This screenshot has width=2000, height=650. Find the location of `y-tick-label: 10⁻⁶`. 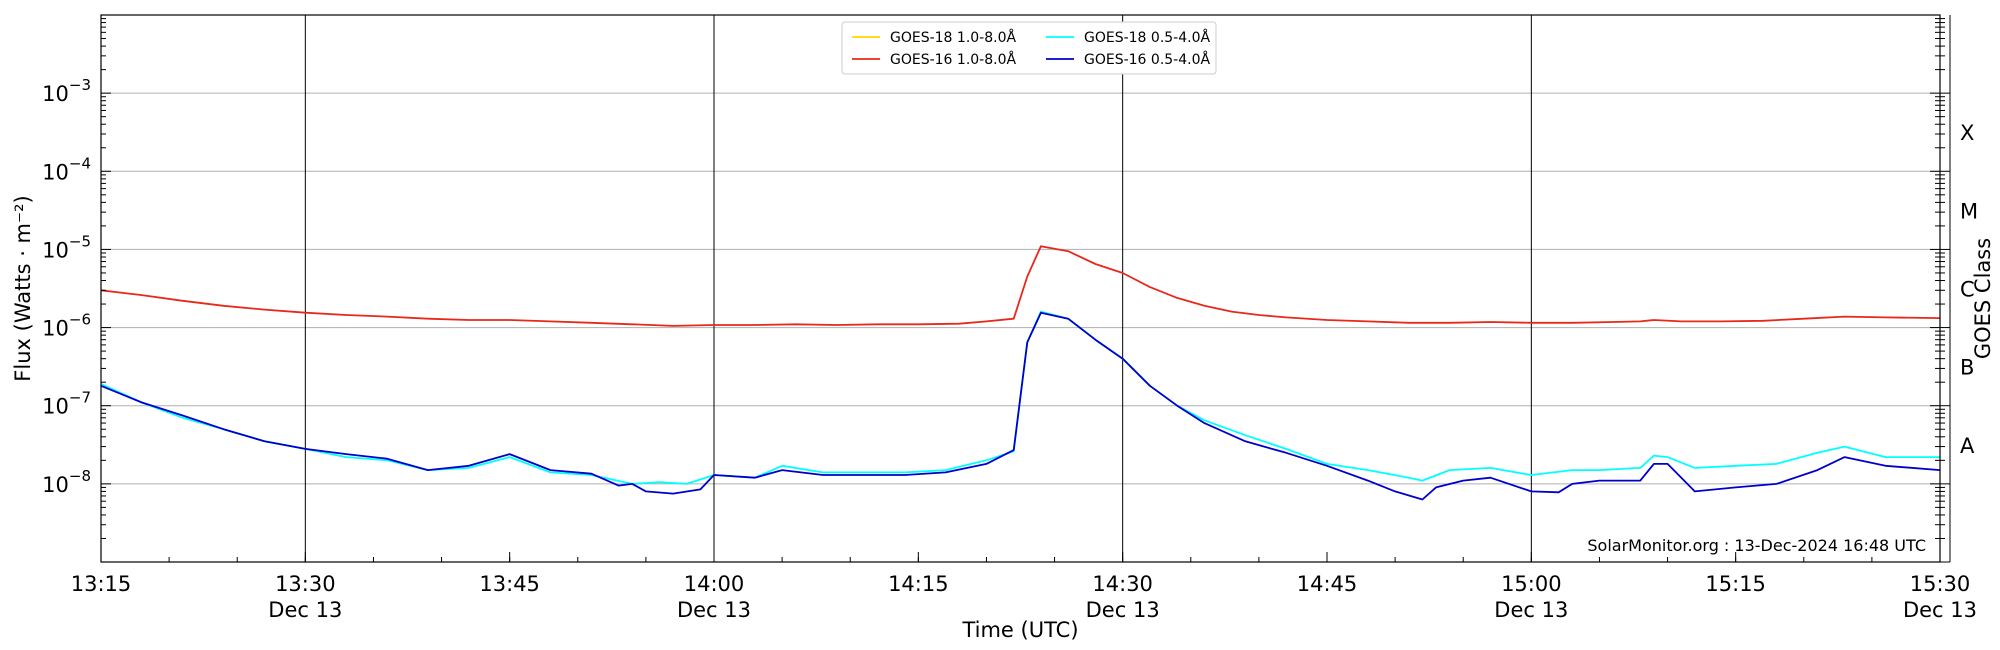

y-tick-label: 10⁻⁶ is located at coordinates (66, 326).